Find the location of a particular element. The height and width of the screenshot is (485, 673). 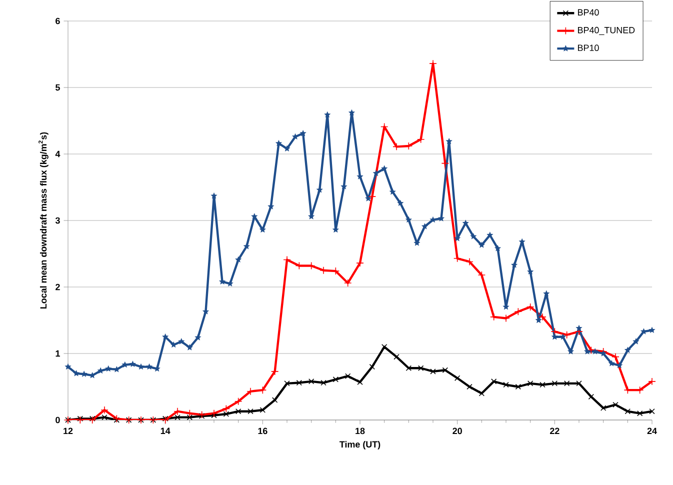

x-axis-title: Time (UT) is located at coordinates (360, 445).